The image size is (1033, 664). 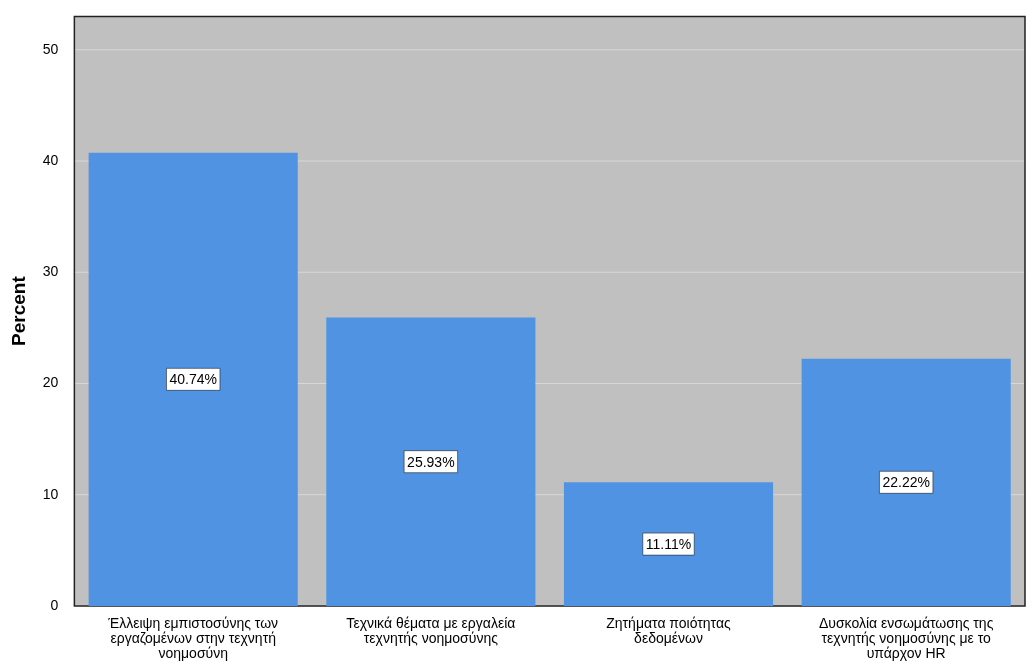 I want to click on y-tick-label: 10, so click(x=50, y=493).